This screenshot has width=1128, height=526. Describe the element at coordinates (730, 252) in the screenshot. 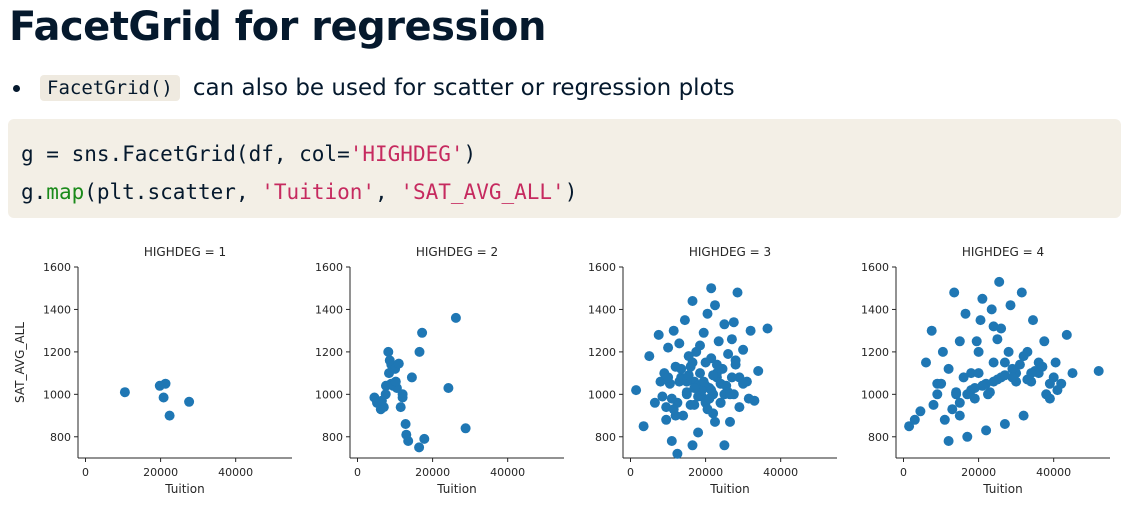

I see `panel-title: HIGHDEG = 3` at that location.